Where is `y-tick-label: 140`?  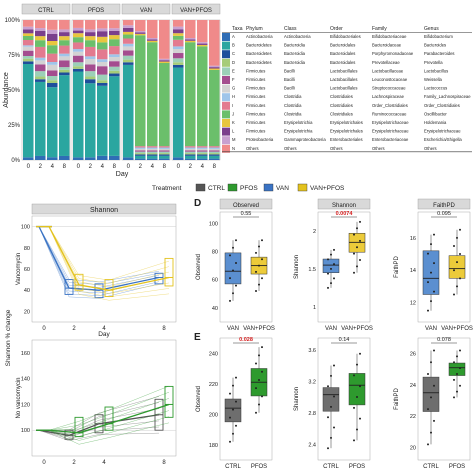 y-tick-label: 140 is located at coordinates (25, 380).